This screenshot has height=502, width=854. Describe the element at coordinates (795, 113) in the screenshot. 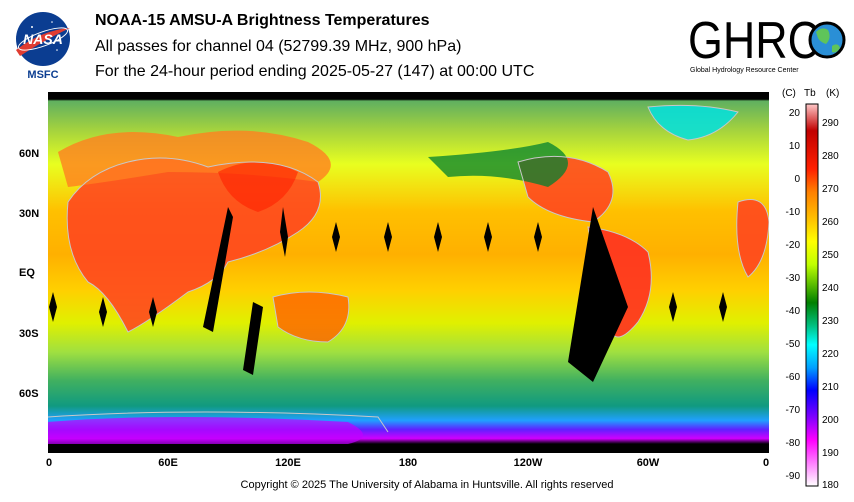

I see `c-tick: 20` at that location.